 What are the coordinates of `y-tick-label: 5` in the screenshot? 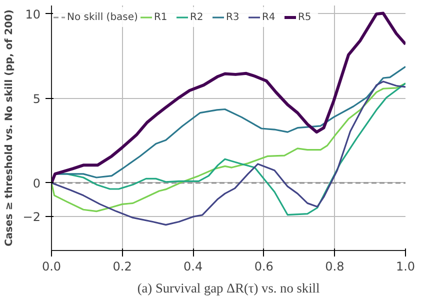 It's located at (36, 99).